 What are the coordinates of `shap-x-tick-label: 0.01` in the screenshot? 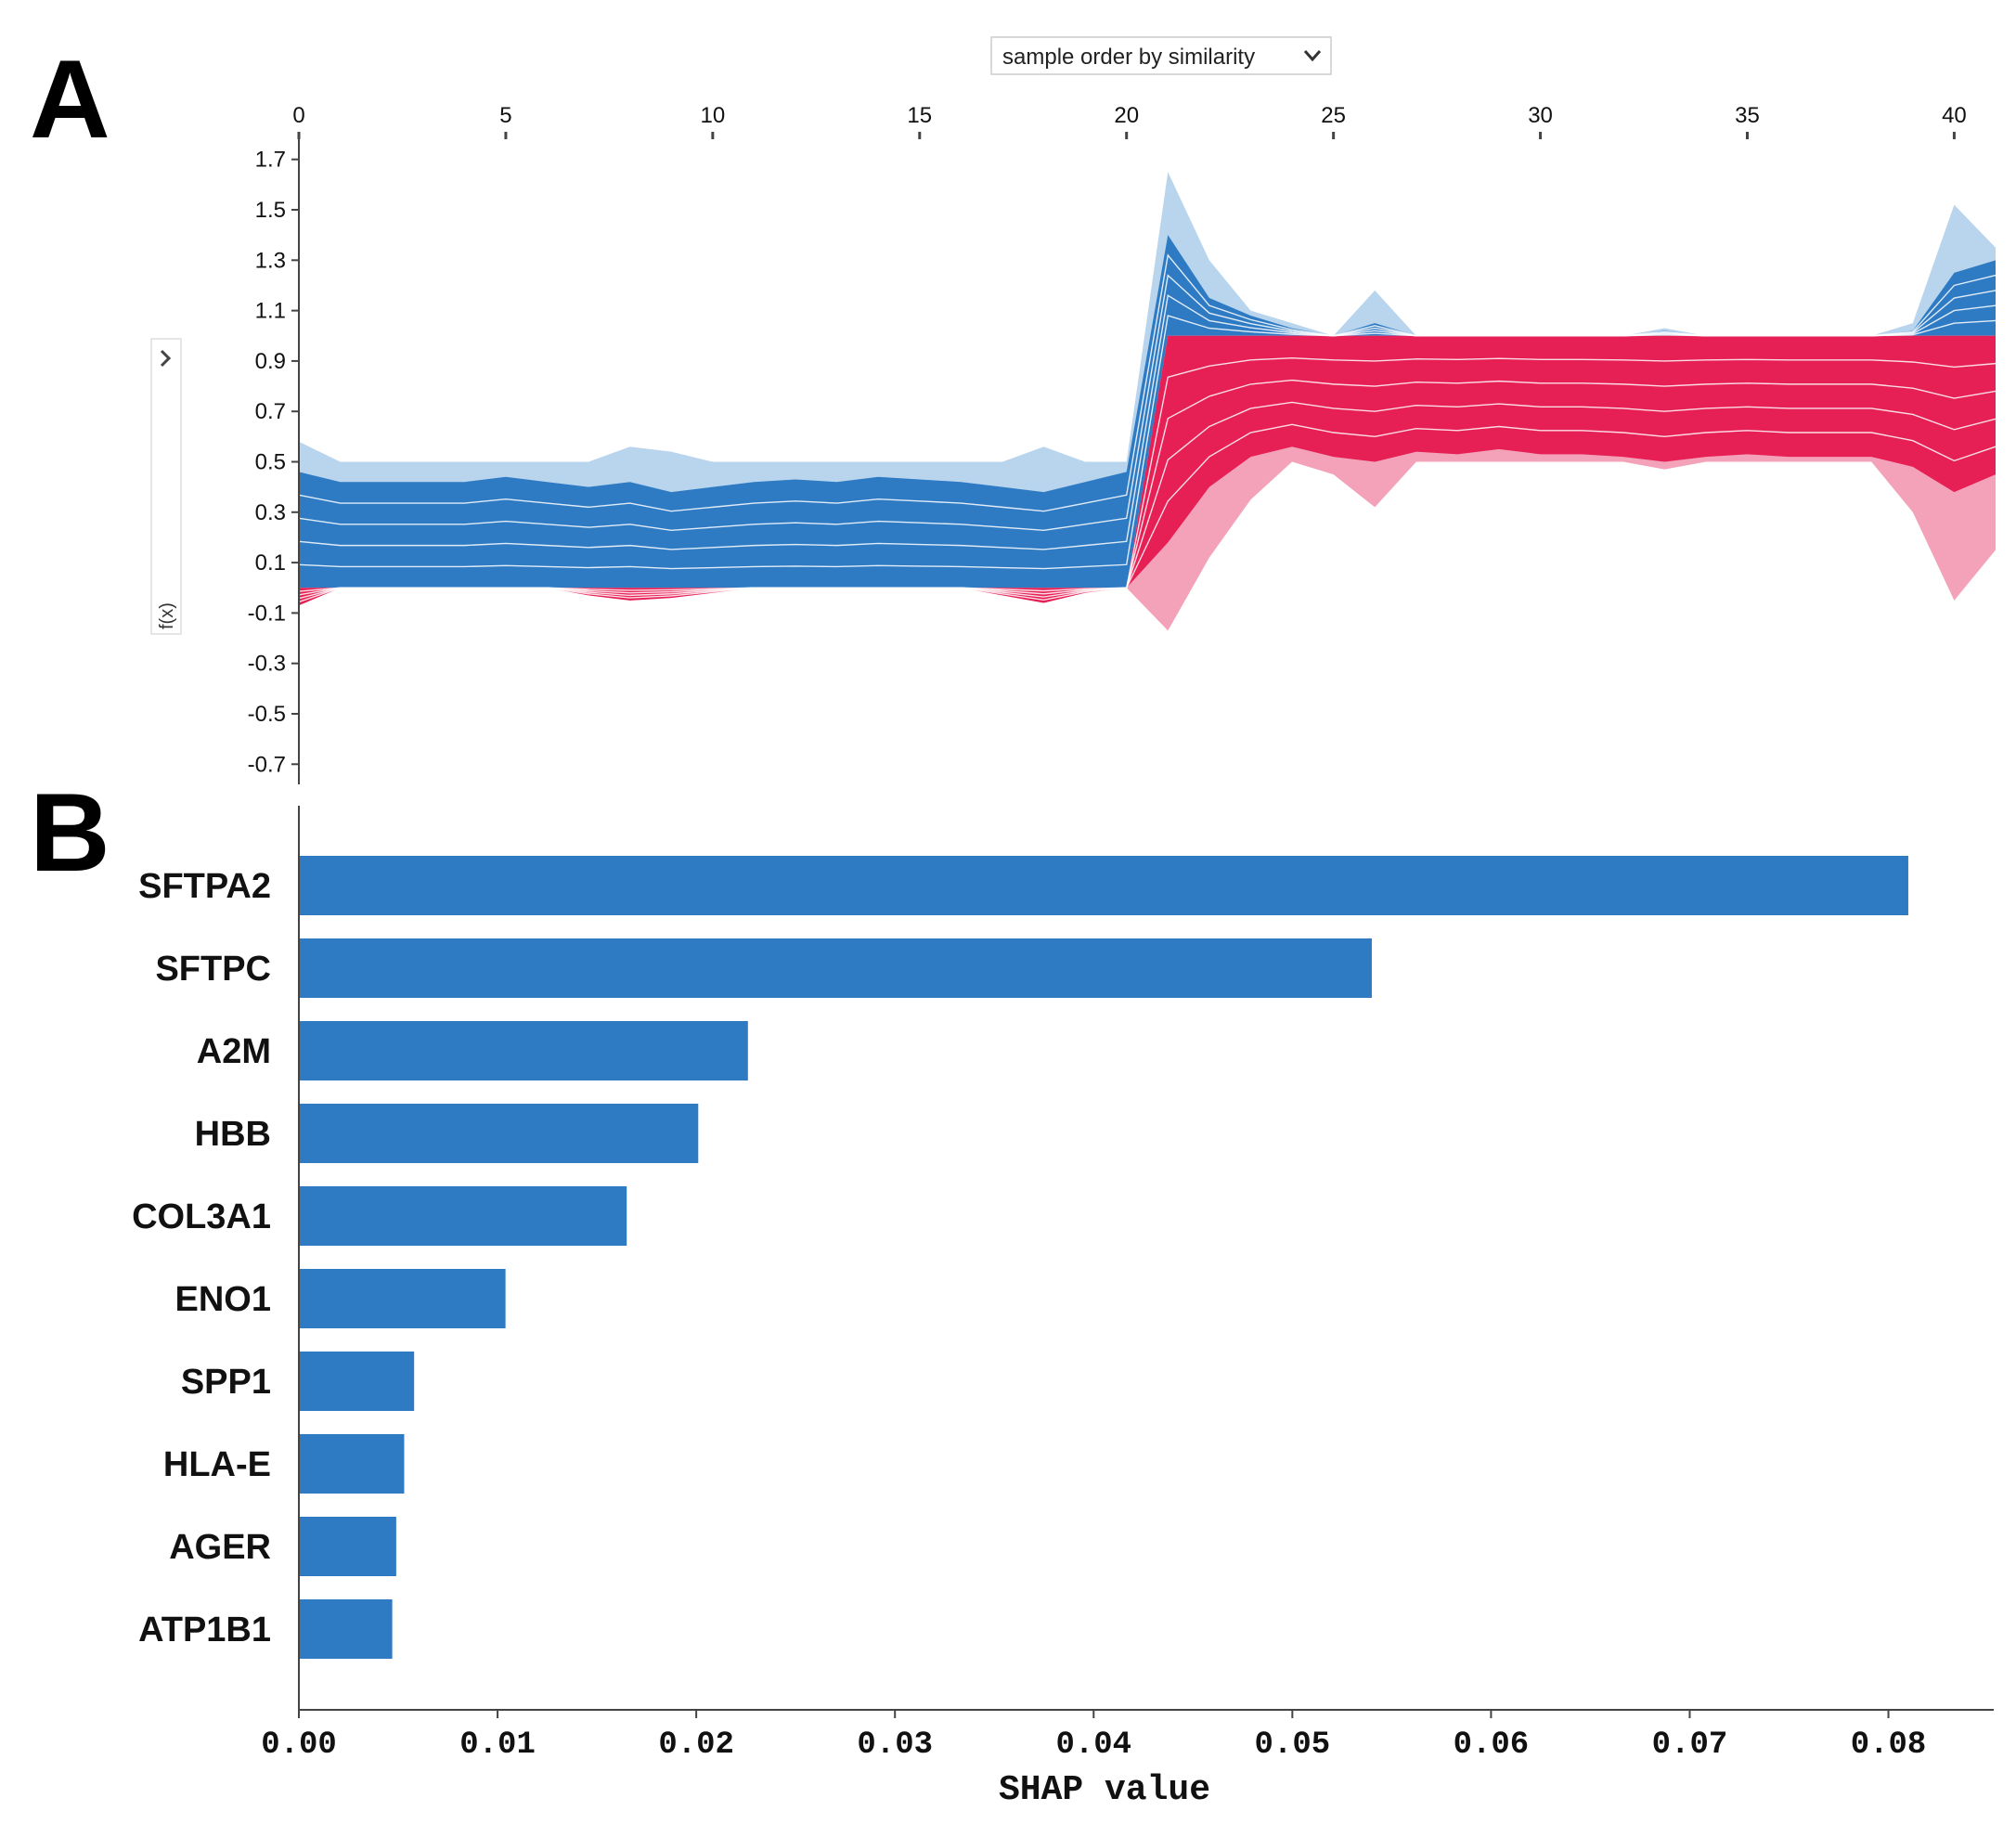 It's located at (497, 1745).